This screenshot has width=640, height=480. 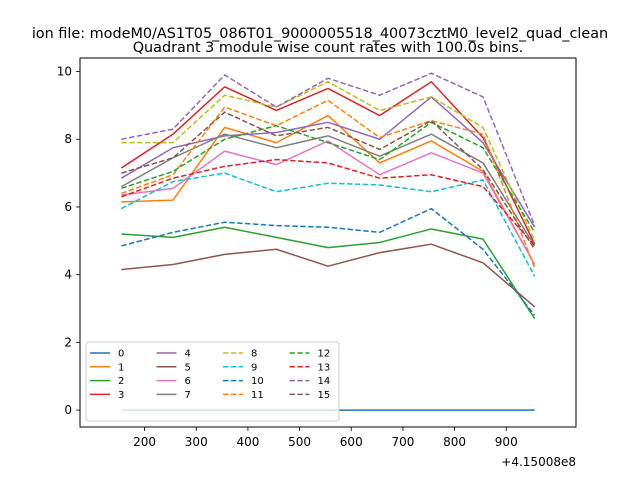 What do you see at coordinates (188, 367) in the screenshot?
I see `legend-label-5: 5` at bounding box center [188, 367].